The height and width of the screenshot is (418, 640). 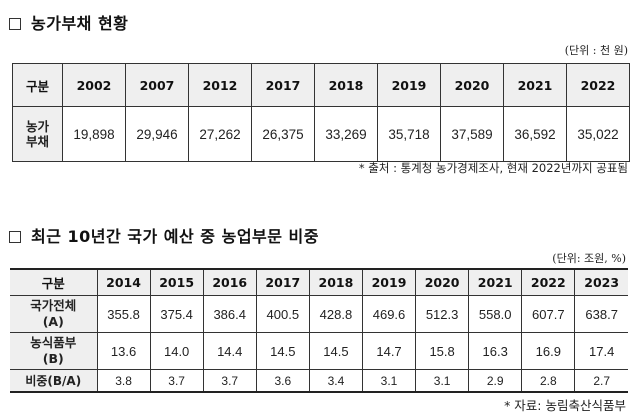 What do you see at coordinates (598, 134) in the screenshot?
I see `value-cell: 35,022` at bounding box center [598, 134].